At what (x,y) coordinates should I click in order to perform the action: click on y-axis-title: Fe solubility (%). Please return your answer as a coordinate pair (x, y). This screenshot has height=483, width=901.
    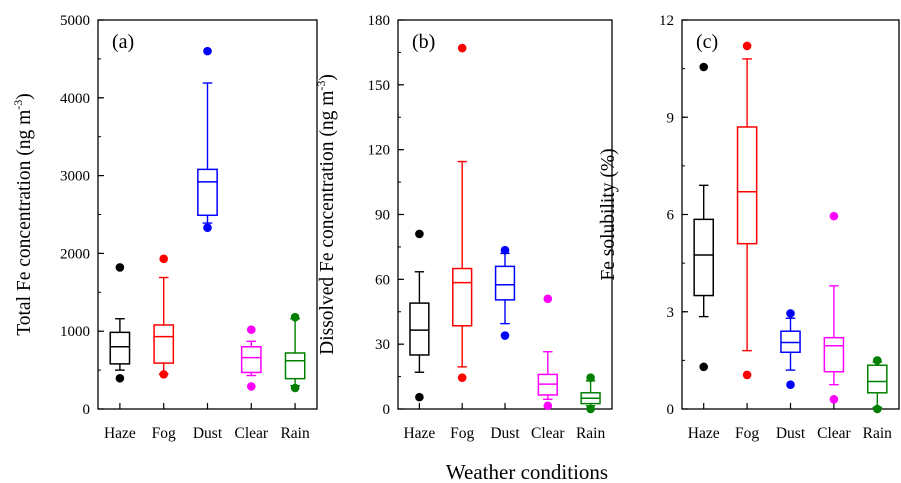
    Looking at the image, I should click on (608, 214).